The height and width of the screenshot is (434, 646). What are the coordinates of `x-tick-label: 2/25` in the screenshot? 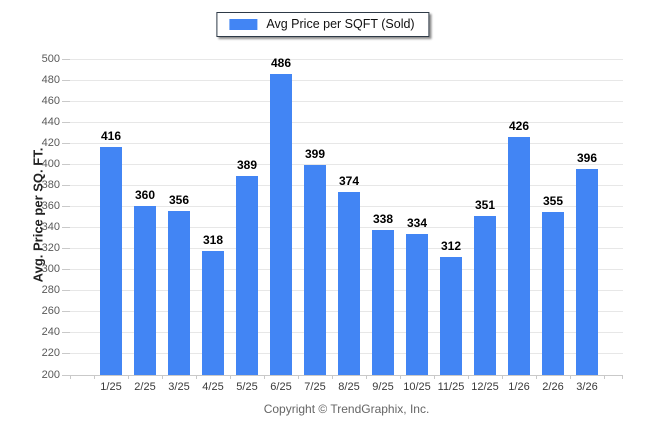 It's located at (145, 387).